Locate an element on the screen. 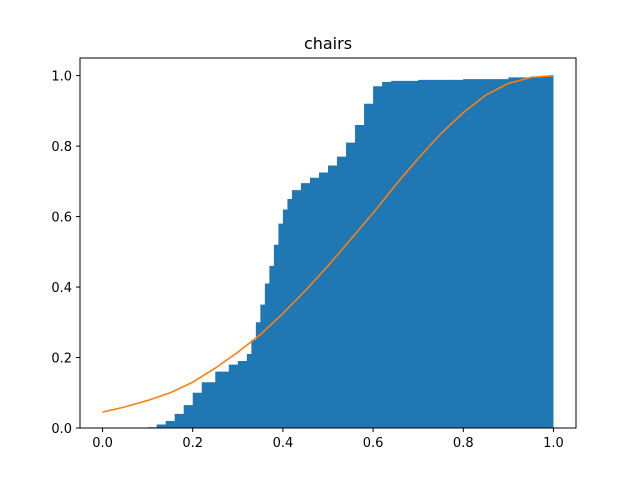  x-tick-label: 0.8 is located at coordinates (463, 443).